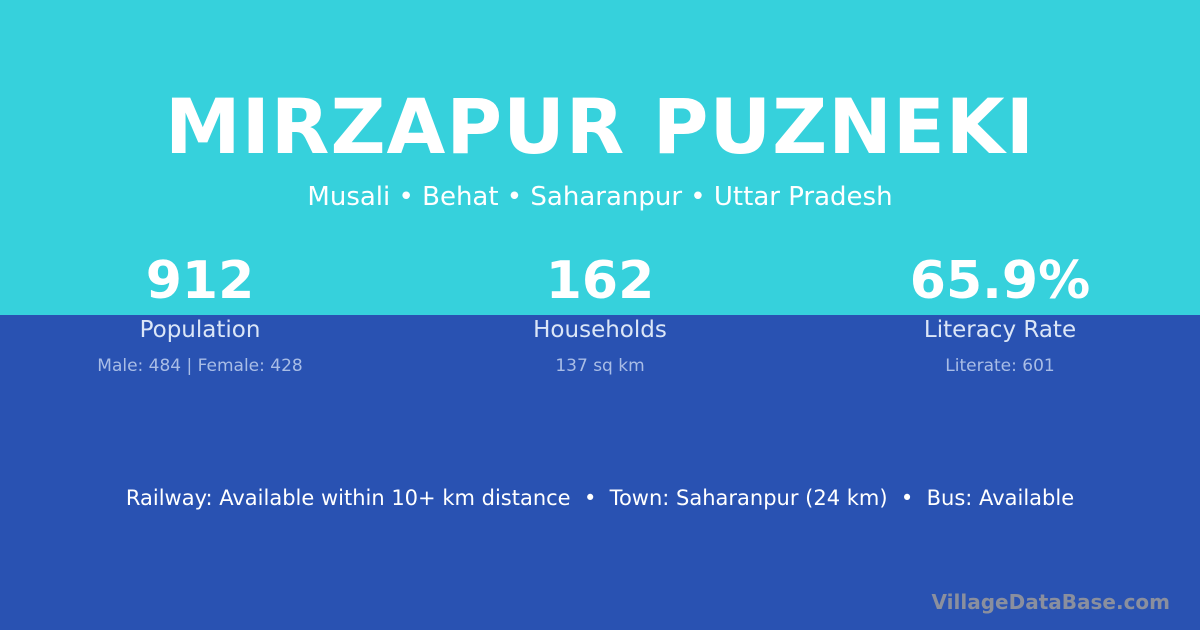  I want to click on stat-label: Literacy Rate, so click(1000, 330).